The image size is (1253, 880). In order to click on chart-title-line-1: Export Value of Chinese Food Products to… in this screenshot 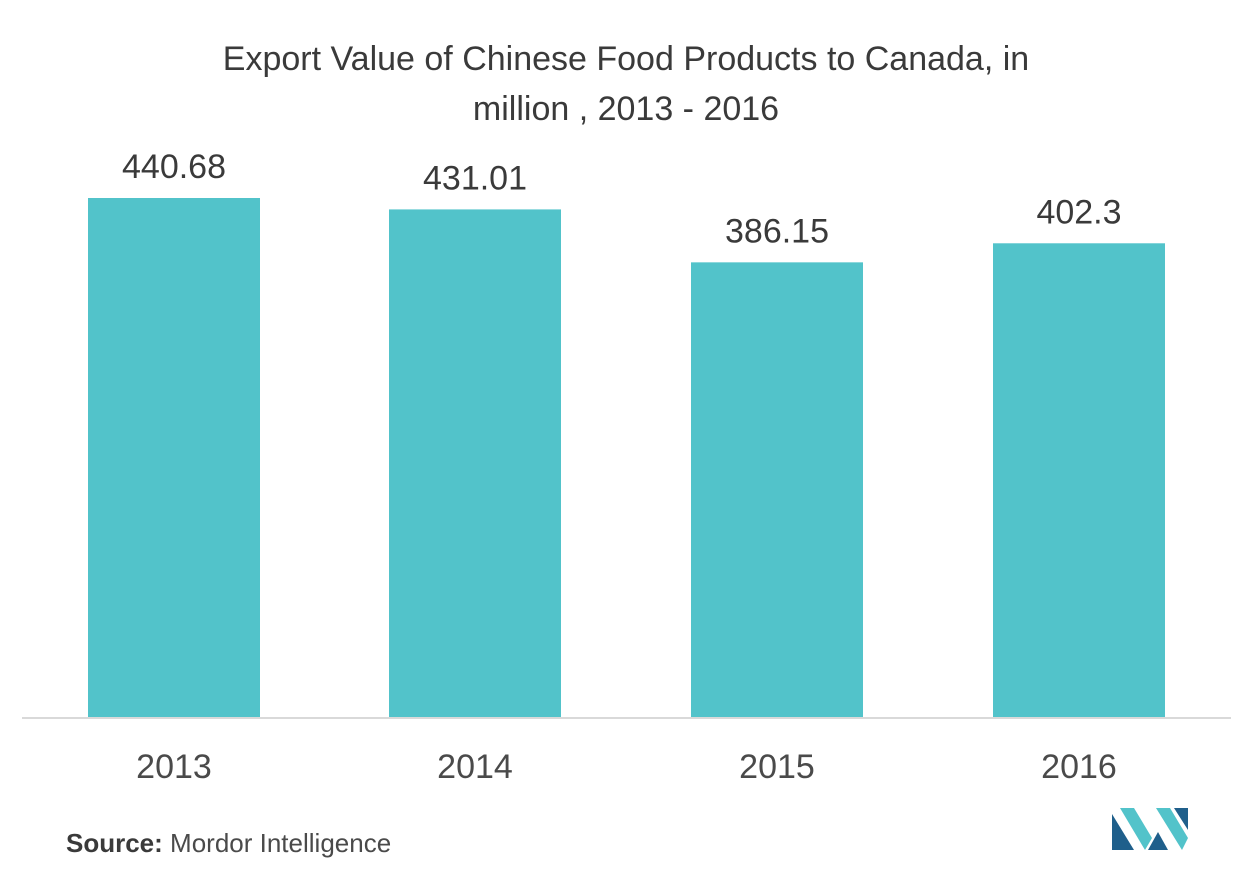, I will do `click(626, 59)`.